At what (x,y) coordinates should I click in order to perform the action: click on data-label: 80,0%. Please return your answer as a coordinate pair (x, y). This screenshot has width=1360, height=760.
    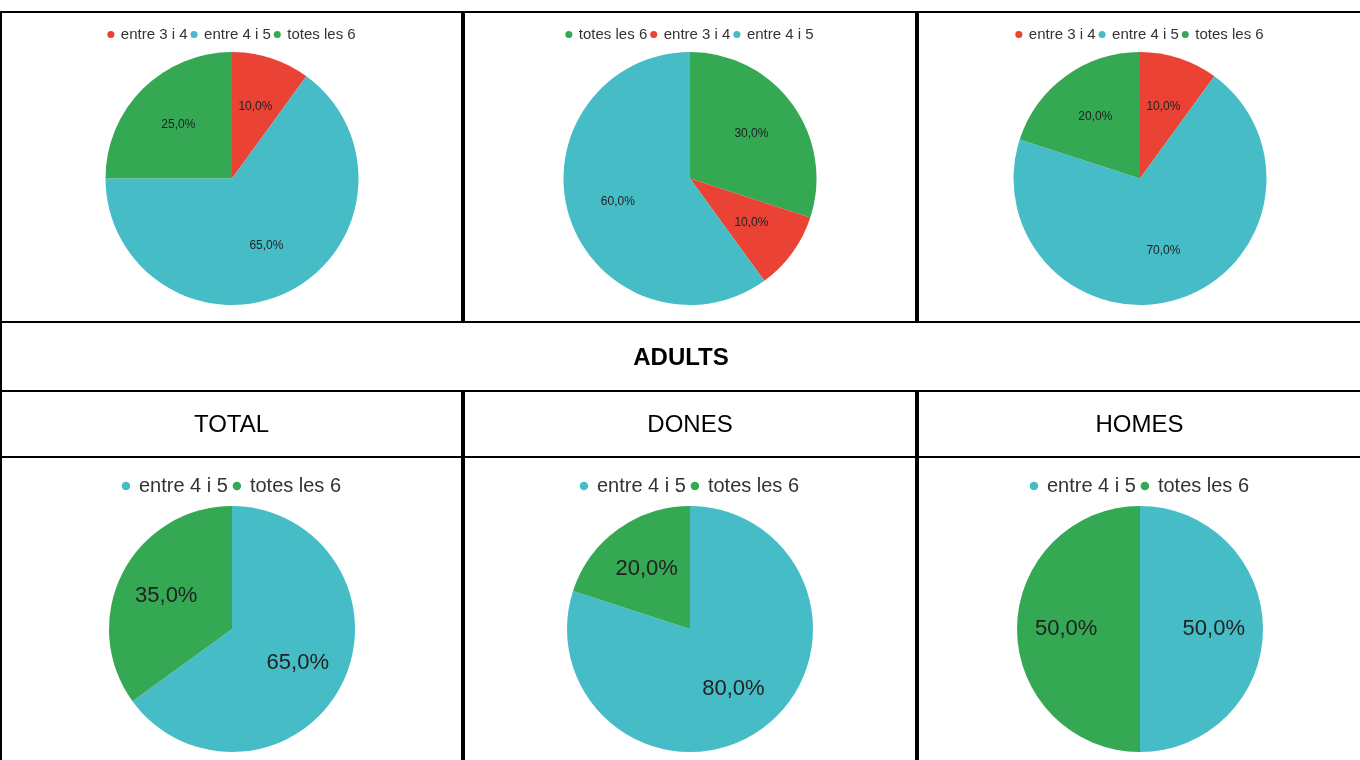
    Looking at the image, I should click on (733, 687).